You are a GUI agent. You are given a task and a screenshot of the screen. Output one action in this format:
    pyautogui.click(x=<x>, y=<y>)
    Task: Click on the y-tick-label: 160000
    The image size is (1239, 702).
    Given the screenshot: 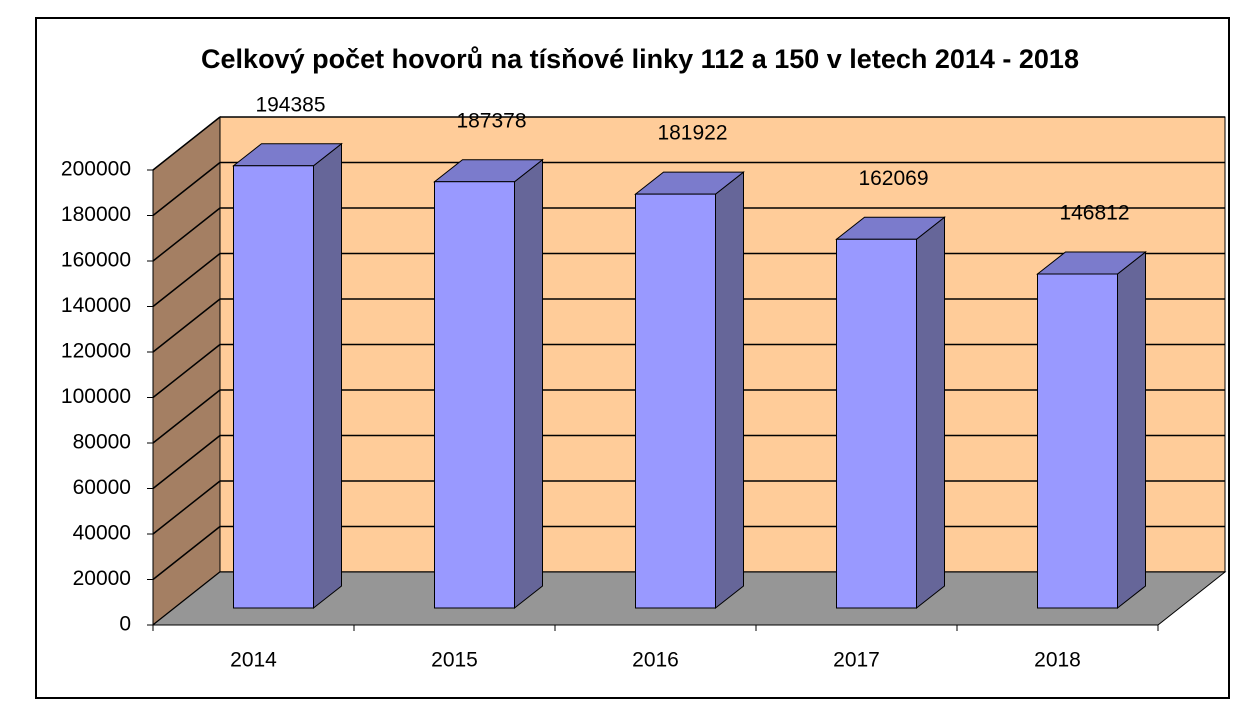 What is the action you would take?
    pyautogui.click(x=96, y=260)
    